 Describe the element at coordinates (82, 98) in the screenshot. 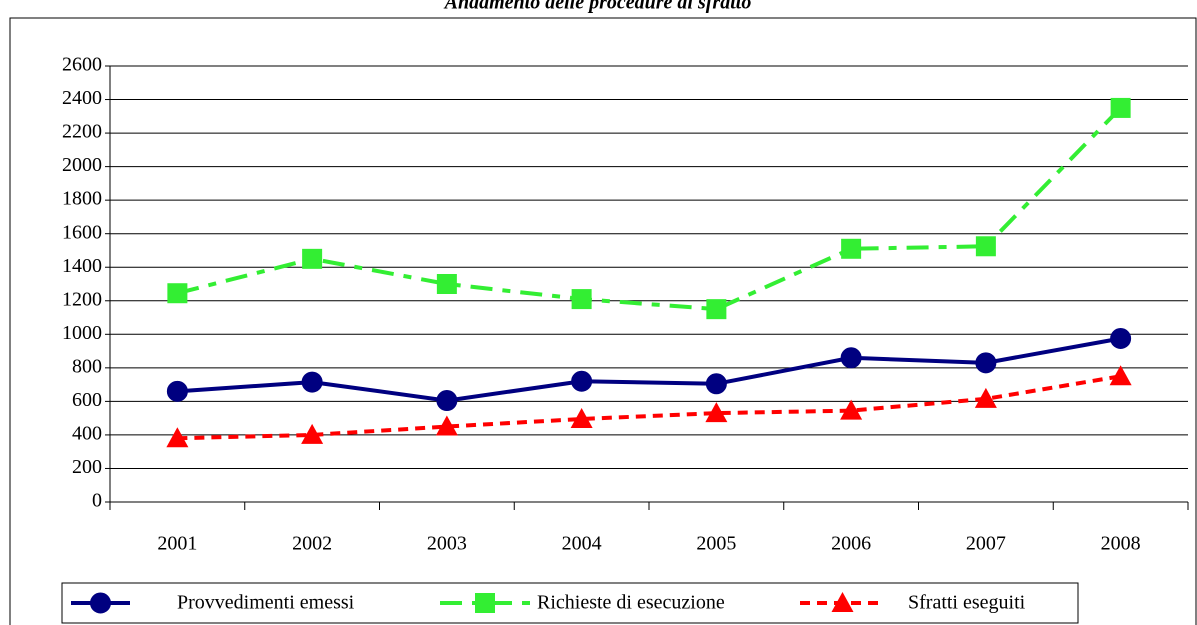

I see `y-tick-label: 2400` at that location.